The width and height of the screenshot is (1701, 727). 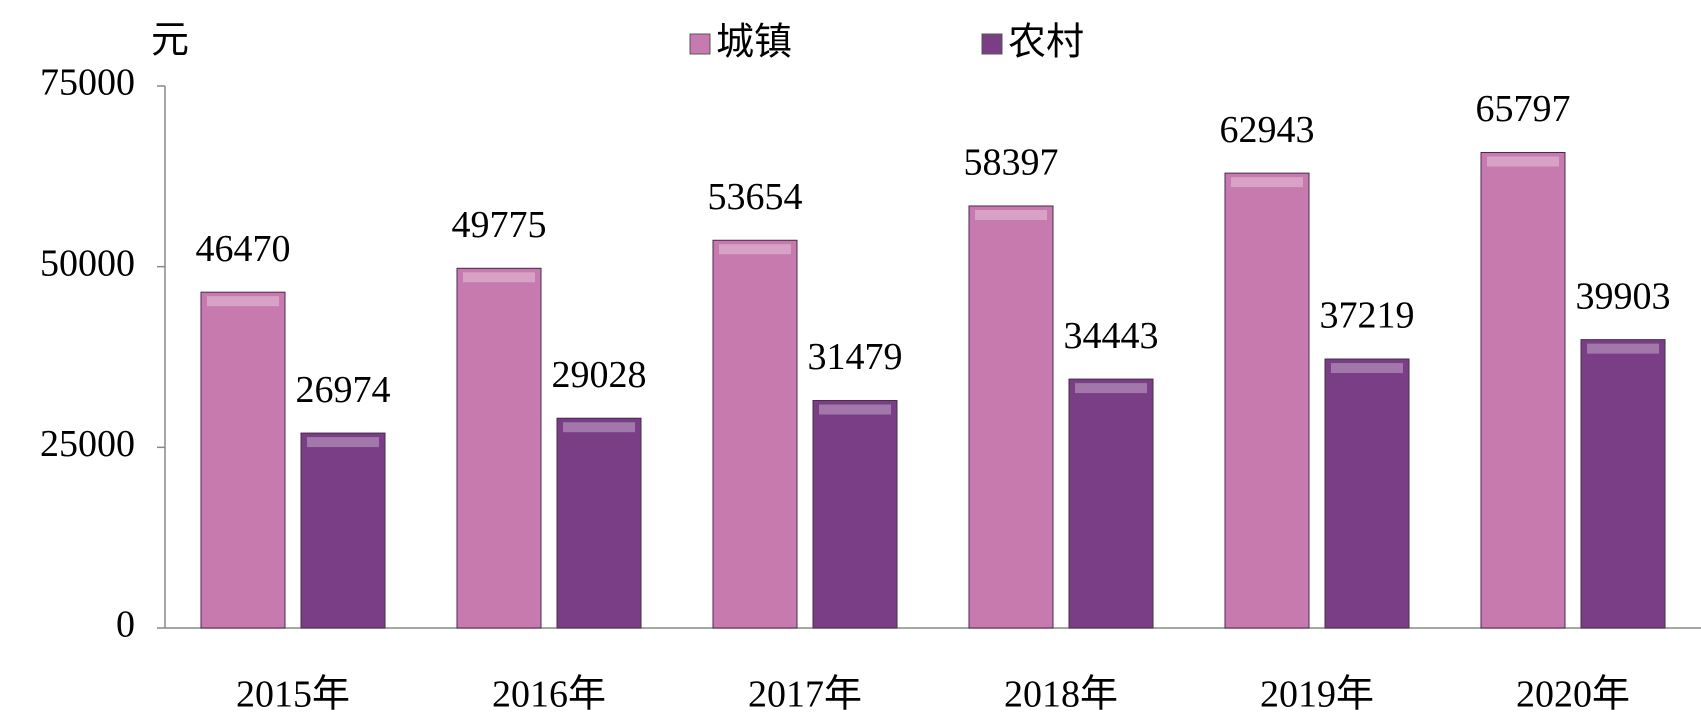 I want to click on value-label: 62943, so click(x=1267, y=130).